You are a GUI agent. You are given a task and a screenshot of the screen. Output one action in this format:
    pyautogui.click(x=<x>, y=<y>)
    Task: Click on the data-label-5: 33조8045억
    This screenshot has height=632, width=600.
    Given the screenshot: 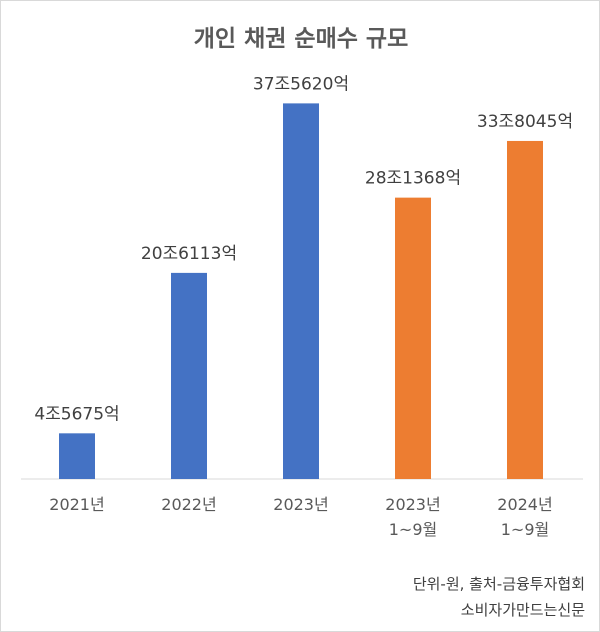 What is the action you would take?
    pyautogui.click(x=525, y=122)
    